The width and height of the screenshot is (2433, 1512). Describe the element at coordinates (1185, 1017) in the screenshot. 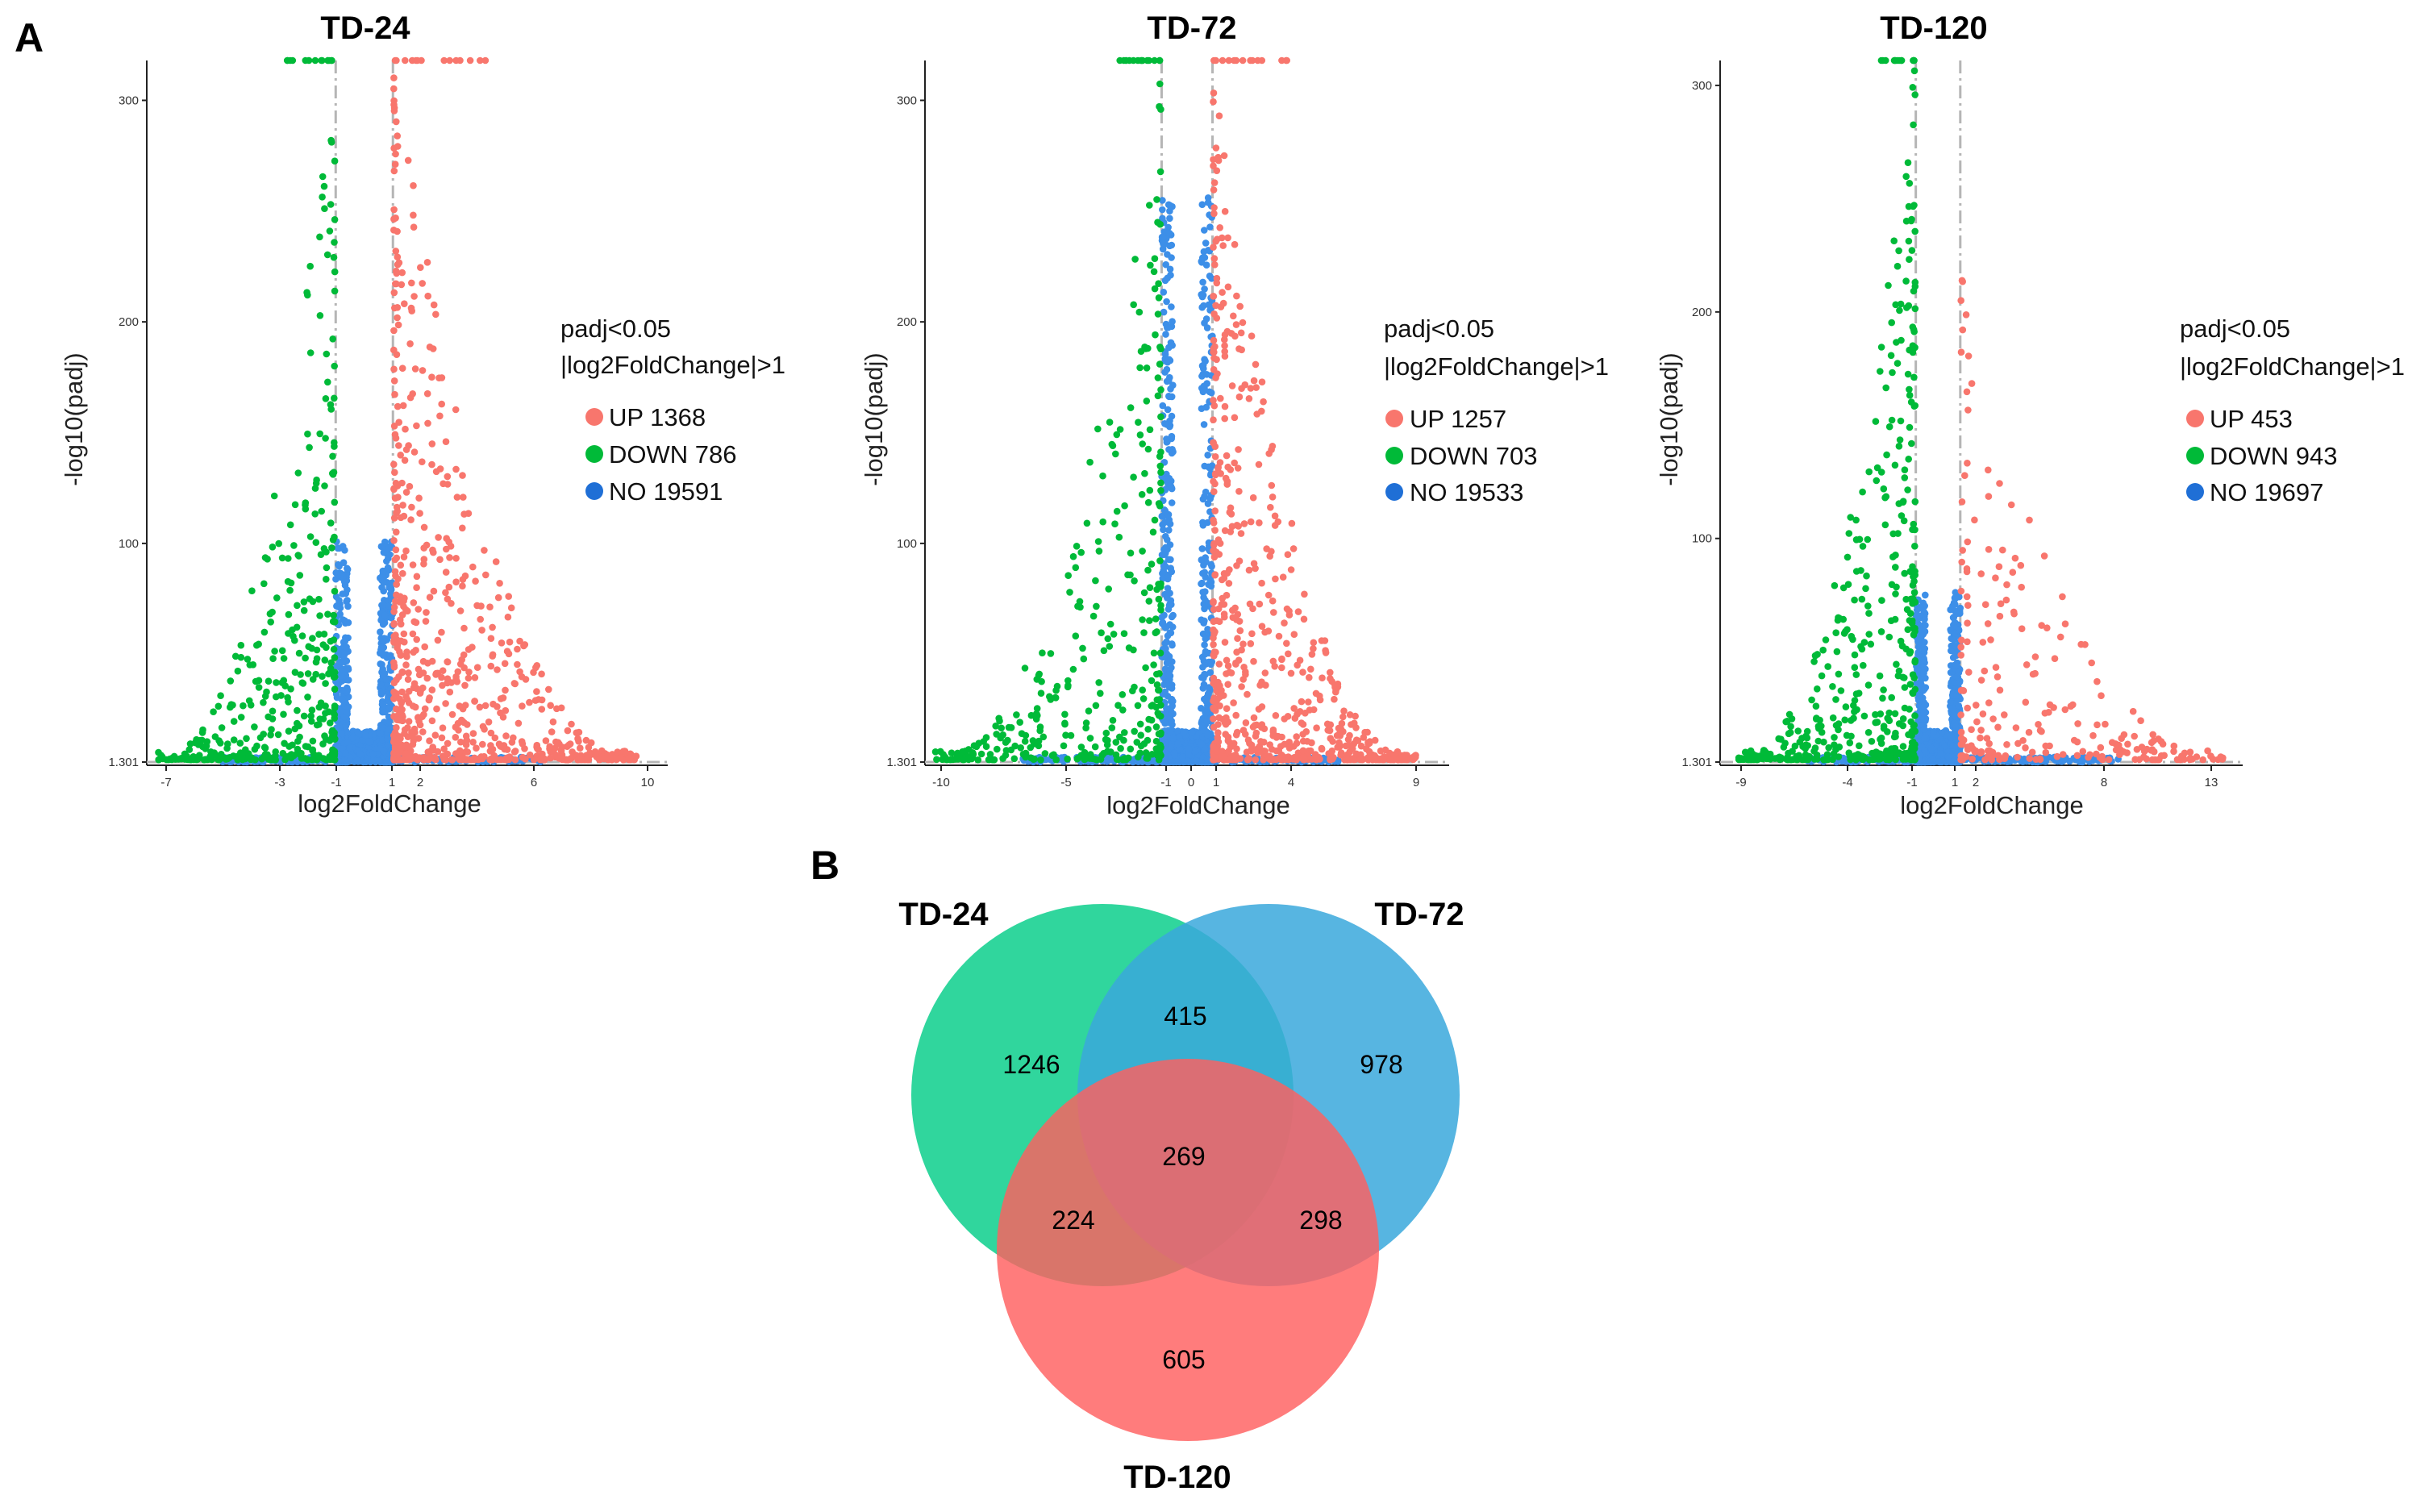

I see `venn-count-td24-td72: 415` at that location.